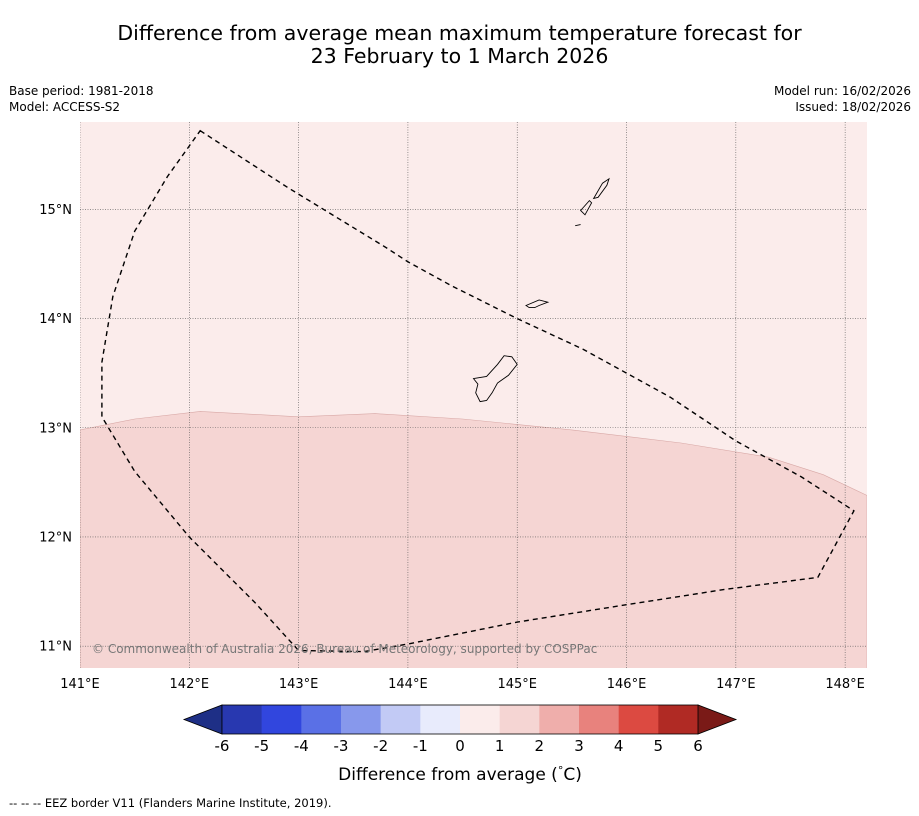  What do you see at coordinates (202, 719) in the screenshot?
I see `colorbar-extend-low` at bounding box center [202, 719].